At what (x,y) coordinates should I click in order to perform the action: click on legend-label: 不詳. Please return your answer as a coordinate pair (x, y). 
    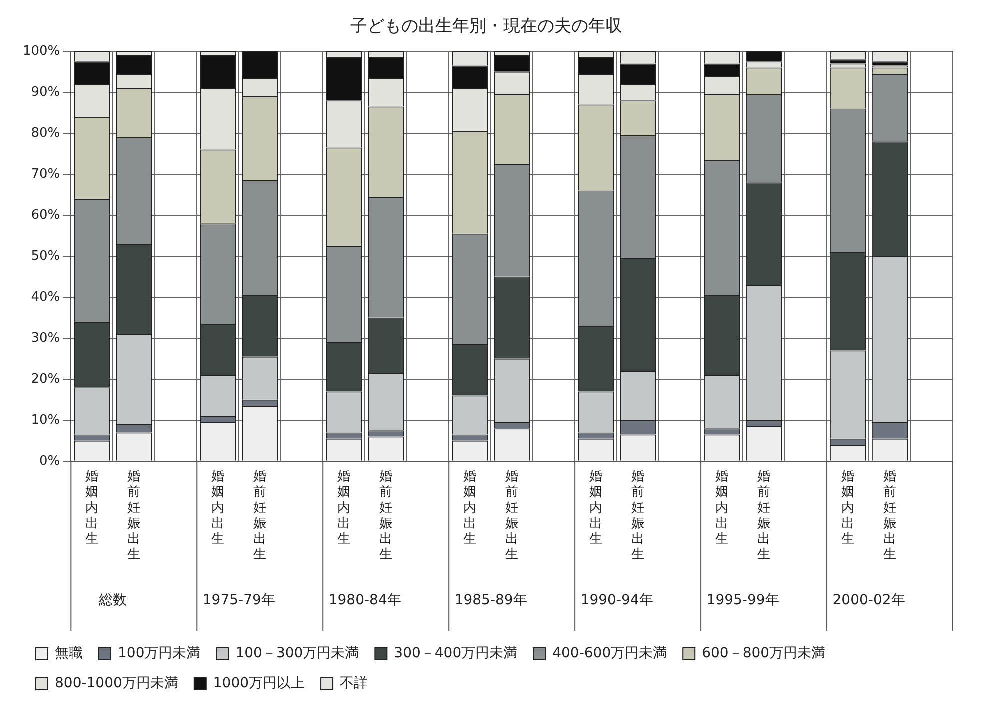
    Looking at the image, I should click on (354, 684).